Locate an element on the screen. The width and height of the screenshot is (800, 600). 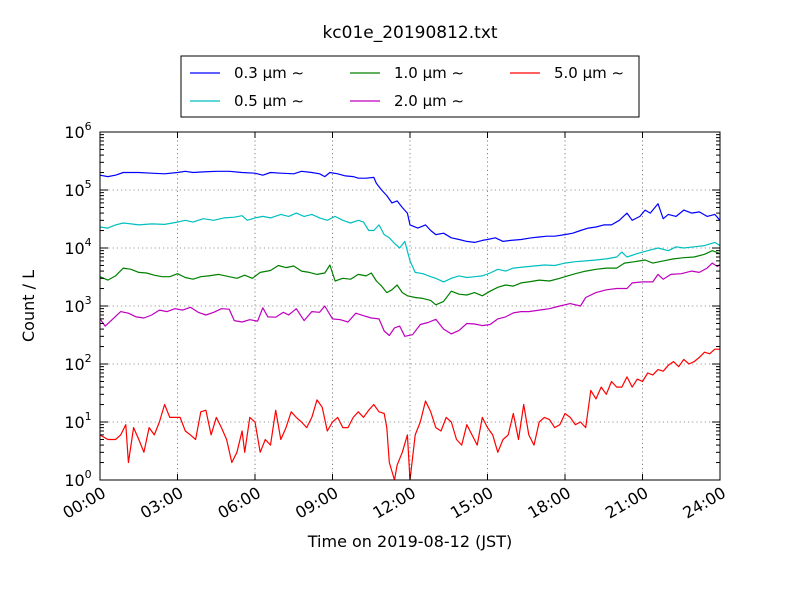
x-tick-label: 12:00 is located at coordinates (393, 503).